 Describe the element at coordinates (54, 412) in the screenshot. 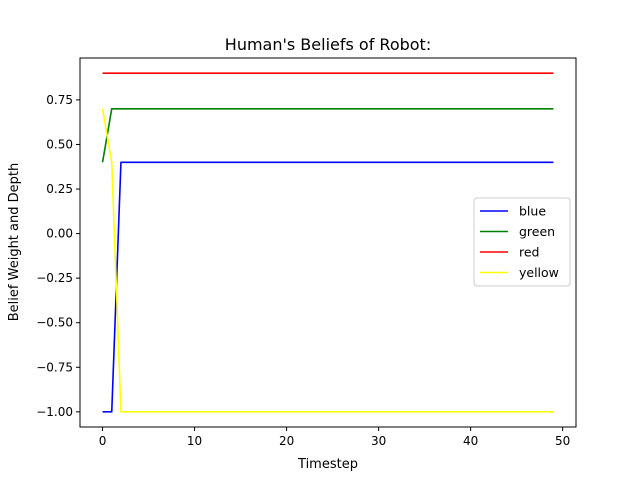

I see `y-tick-label: −1.00` at that location.